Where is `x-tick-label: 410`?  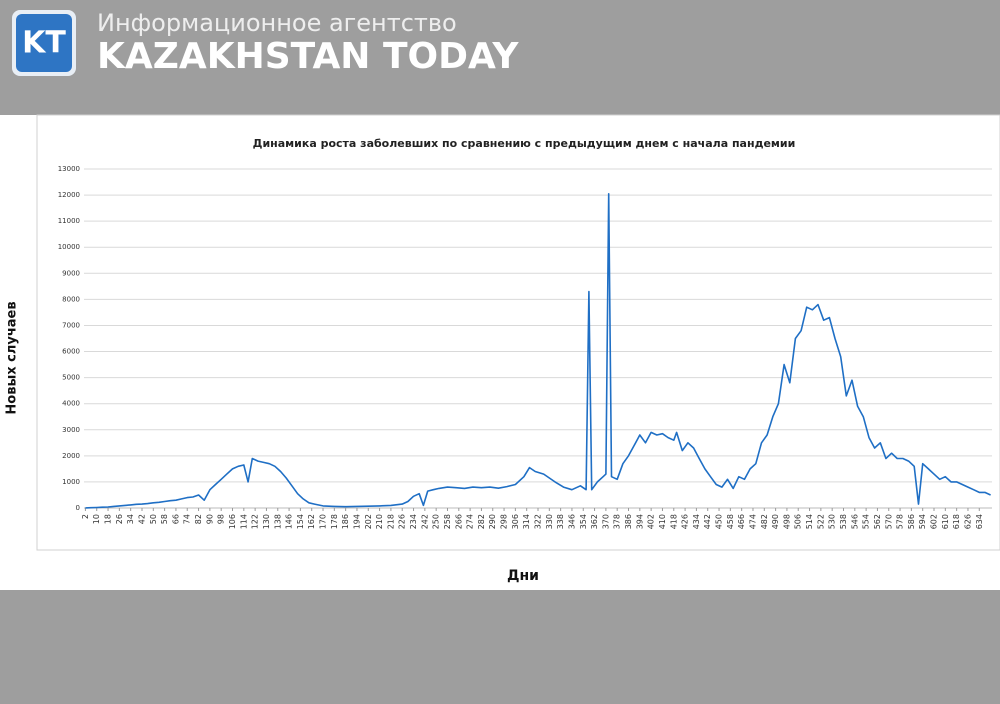 x-tick-label: 410 is located at coordinates (662, 521).